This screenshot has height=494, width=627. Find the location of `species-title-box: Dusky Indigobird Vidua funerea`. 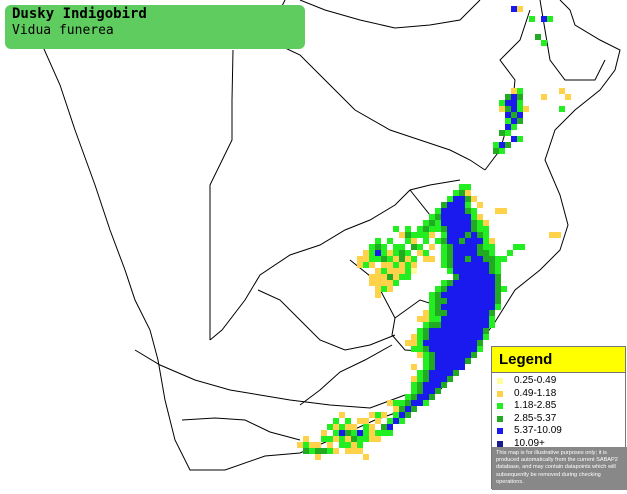

species-title-box: Dusky Indigobird Vidua funerea is located at coordinates (155, 27).